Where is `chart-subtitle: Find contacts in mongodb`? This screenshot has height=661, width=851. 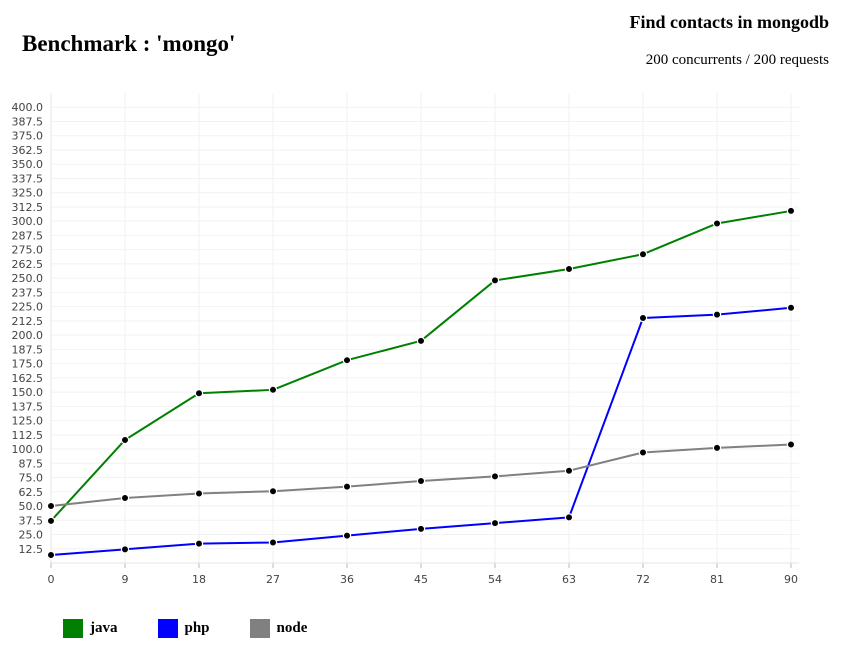 chart-subtitle: Find contacts in mongodb is located at coordinates (729, 22).